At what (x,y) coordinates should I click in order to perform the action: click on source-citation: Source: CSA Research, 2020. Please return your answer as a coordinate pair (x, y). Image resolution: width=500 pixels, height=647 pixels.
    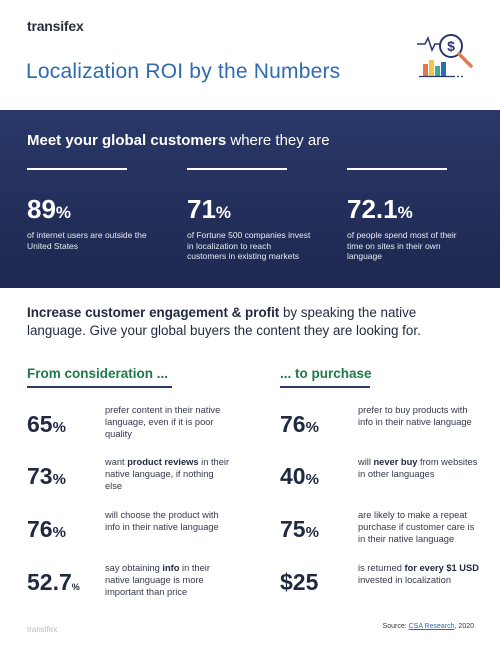
    Looking at the image, I should click on (428, 626).